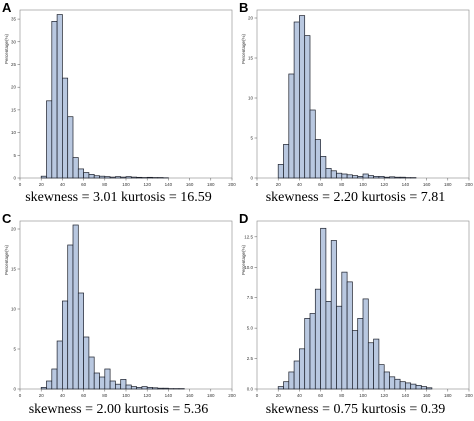 This screenshot has height=421, width=474. What do you see at coordinates (169, 184) in the screenshot?
I see `x-tick-label: 140` at bounding box center [169, 184].